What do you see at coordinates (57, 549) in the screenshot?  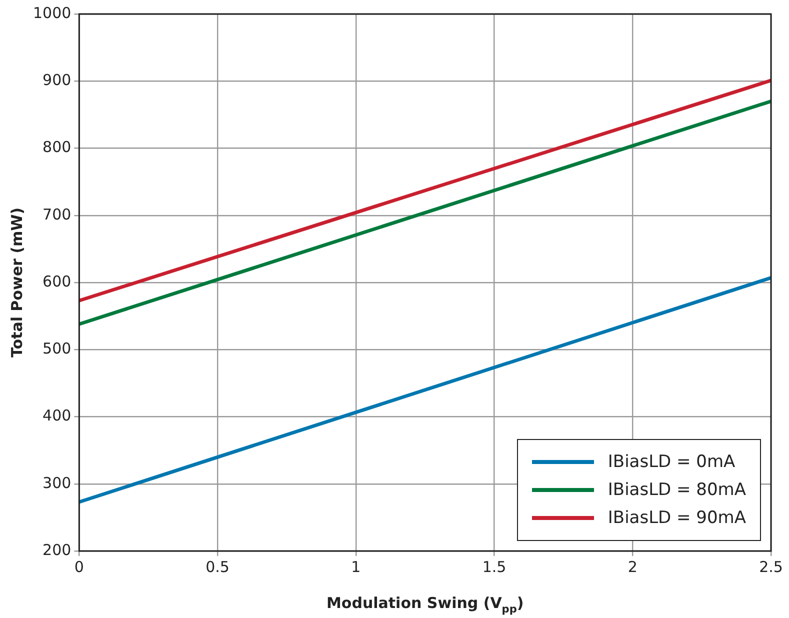 I see `y-tick-label: 200` at bounding box center [57, 549].